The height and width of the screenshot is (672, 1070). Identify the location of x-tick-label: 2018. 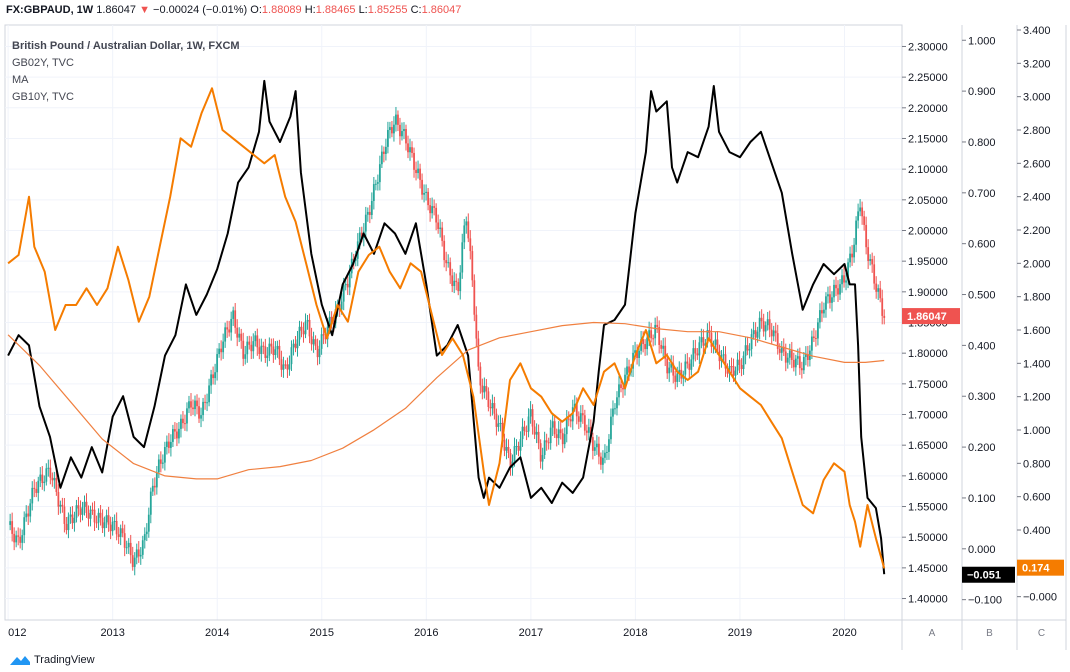
(635, 633).